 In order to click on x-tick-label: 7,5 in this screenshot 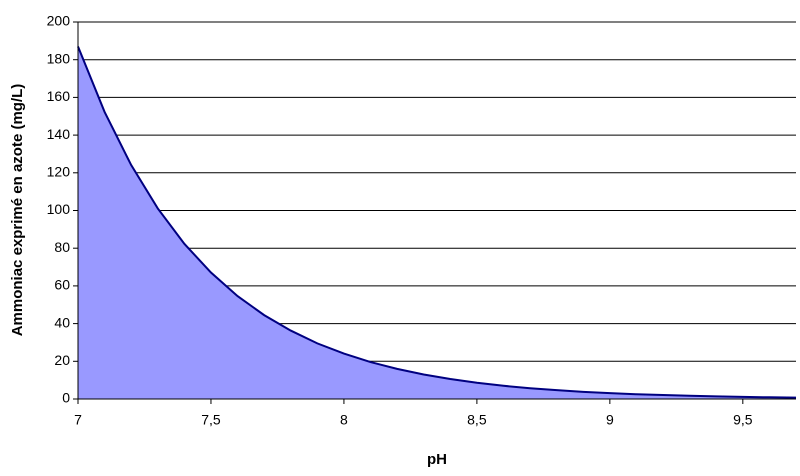, I will do `click(211, 420)`.